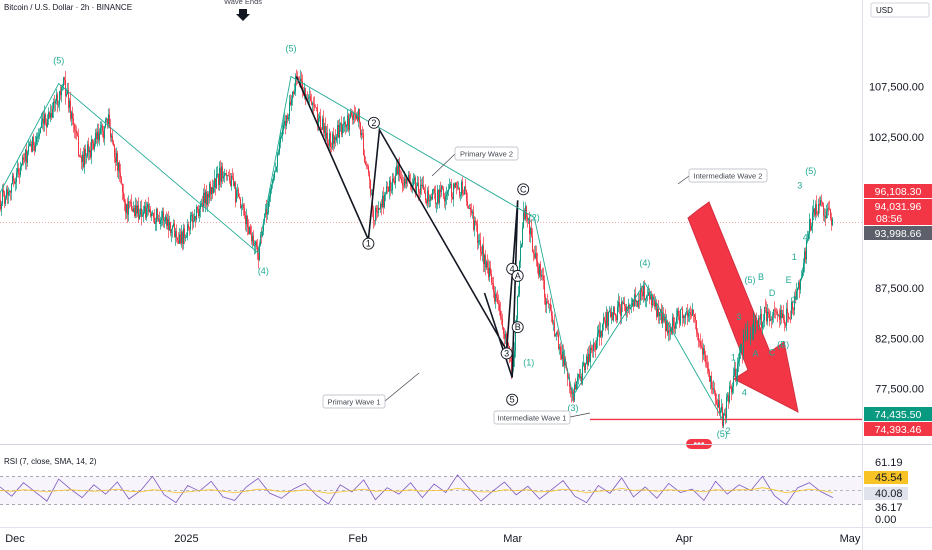 The image size is (932, 550). Describe the element at coordinates (896, 88) in the screenshot. I see `price-tick-label: 107,500.00` at that location.